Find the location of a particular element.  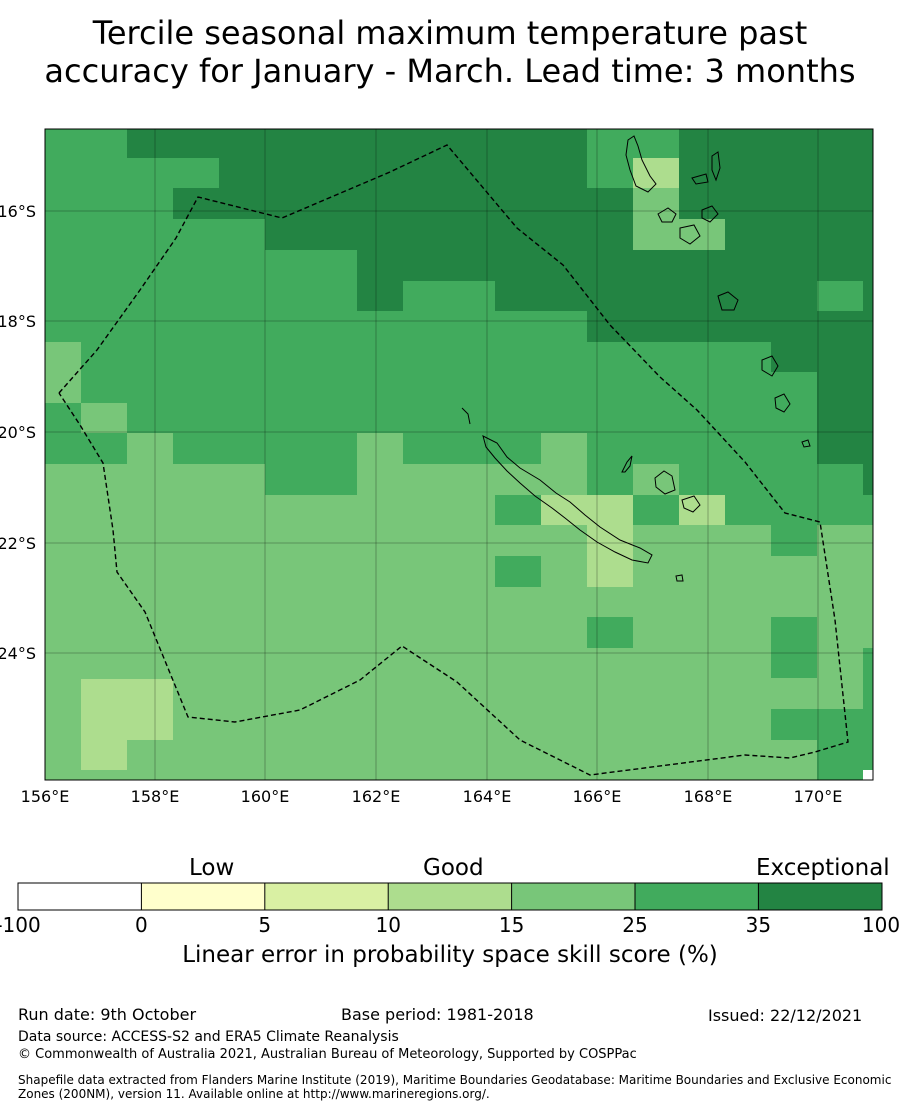

epi-shepherd is located at coordinates (710, 214).